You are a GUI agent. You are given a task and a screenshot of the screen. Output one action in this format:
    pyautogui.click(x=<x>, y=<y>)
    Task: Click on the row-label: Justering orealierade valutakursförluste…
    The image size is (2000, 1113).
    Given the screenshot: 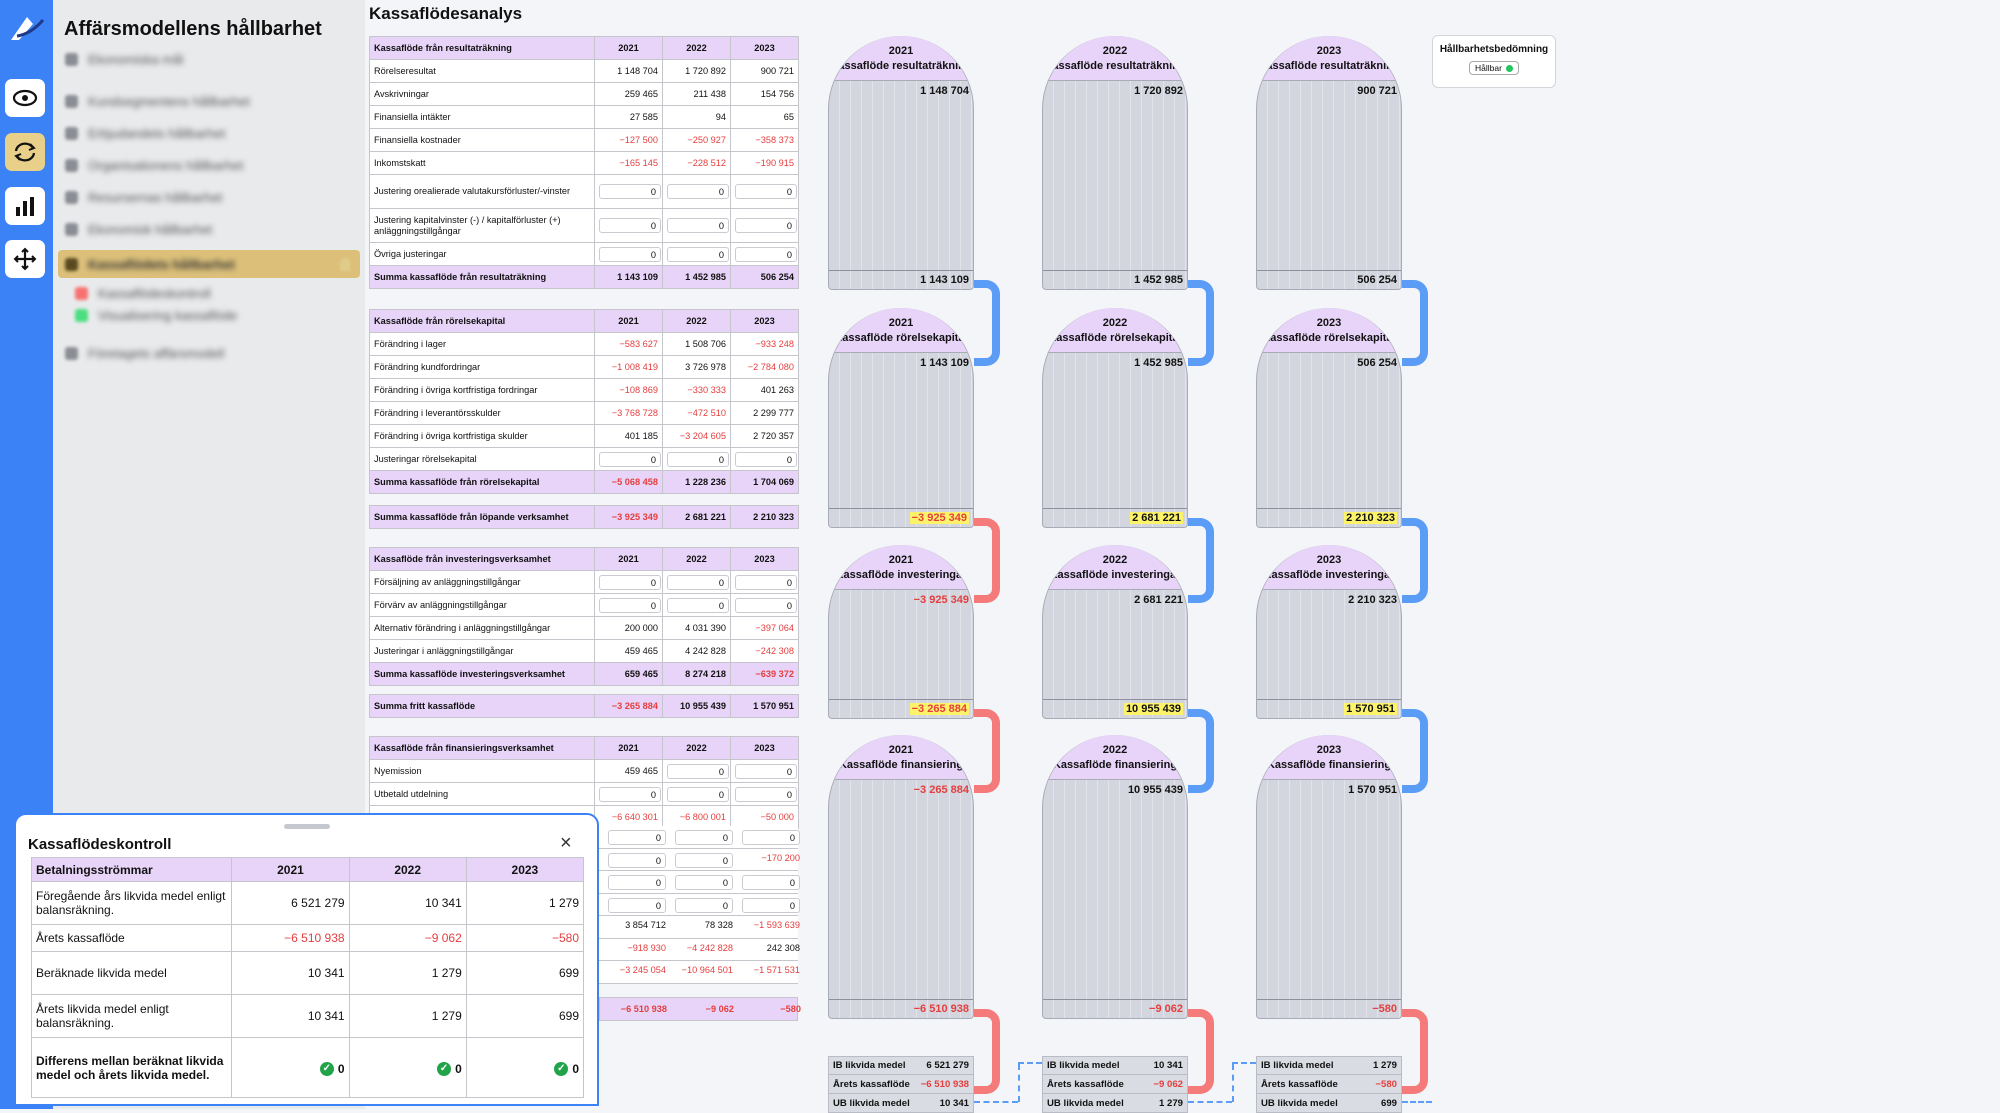 What is the action you would take?
    pyautogui.click(x=482, y=191)
    